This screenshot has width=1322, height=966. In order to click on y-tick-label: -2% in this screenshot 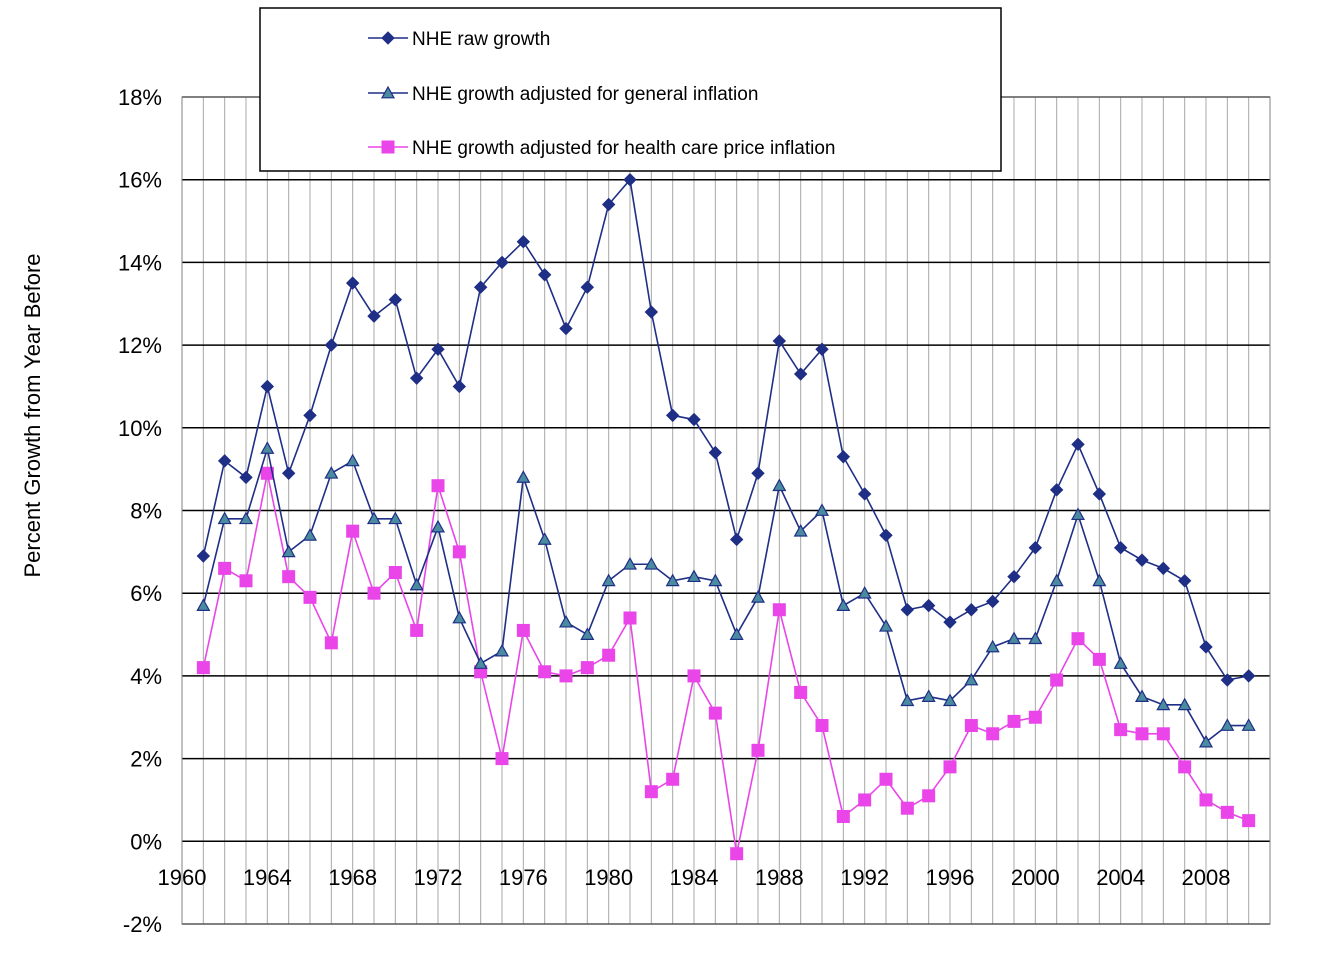, I will do `click(142, 924)`.